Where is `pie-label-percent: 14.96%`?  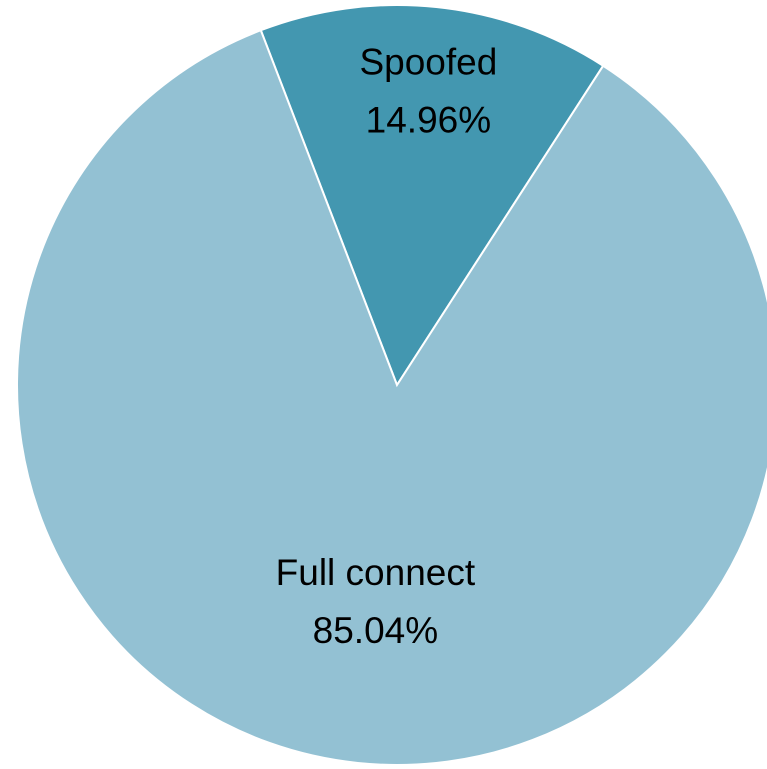 pie-label-percent: 14.96% is located at coordinates (429, 120).